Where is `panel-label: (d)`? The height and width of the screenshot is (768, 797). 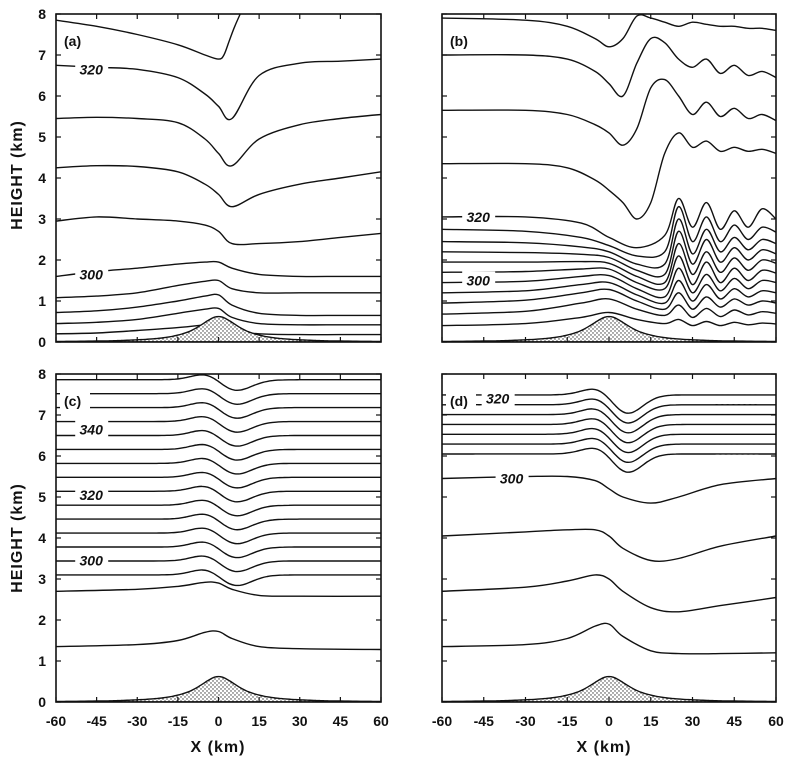
panel-label: (d) is located at coordinates (459, 401).